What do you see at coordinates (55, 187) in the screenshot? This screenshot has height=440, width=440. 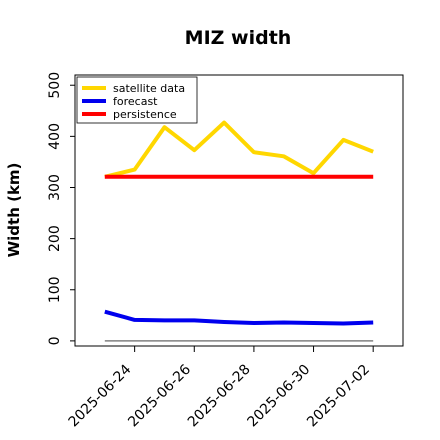 I see `y-tick-label: 300` at bounding box center [55, 187].